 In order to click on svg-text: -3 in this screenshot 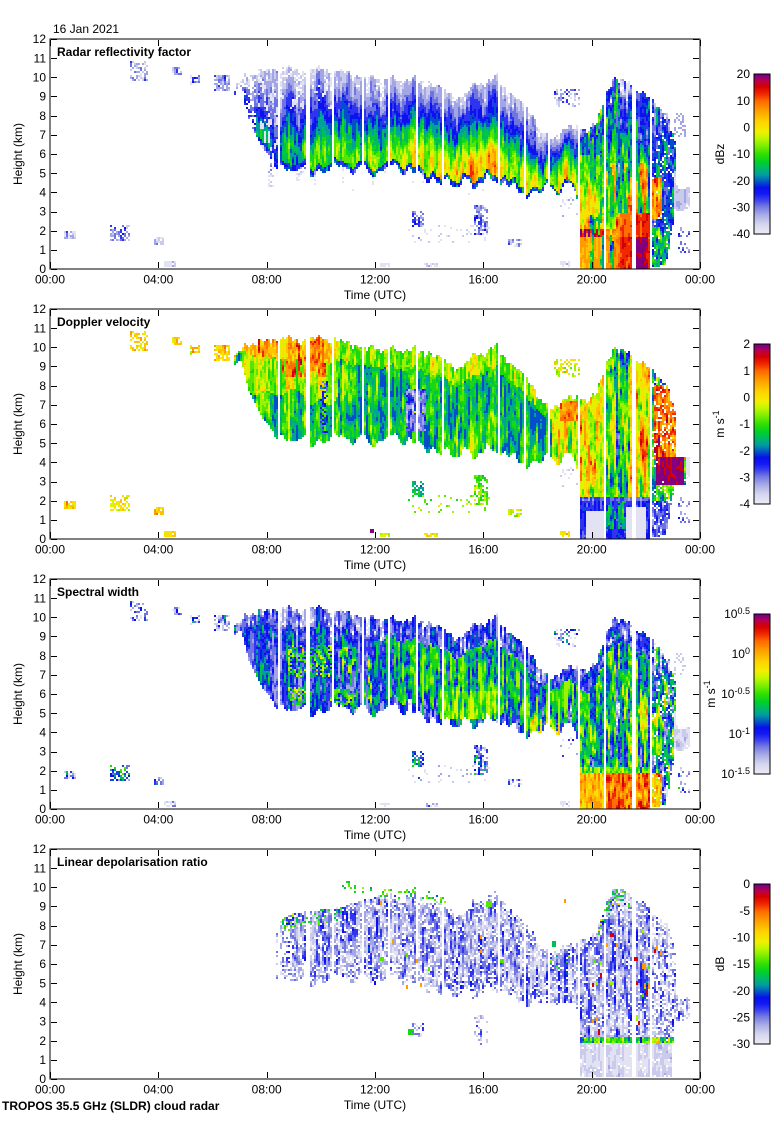, I will do `click(744, 478)`.